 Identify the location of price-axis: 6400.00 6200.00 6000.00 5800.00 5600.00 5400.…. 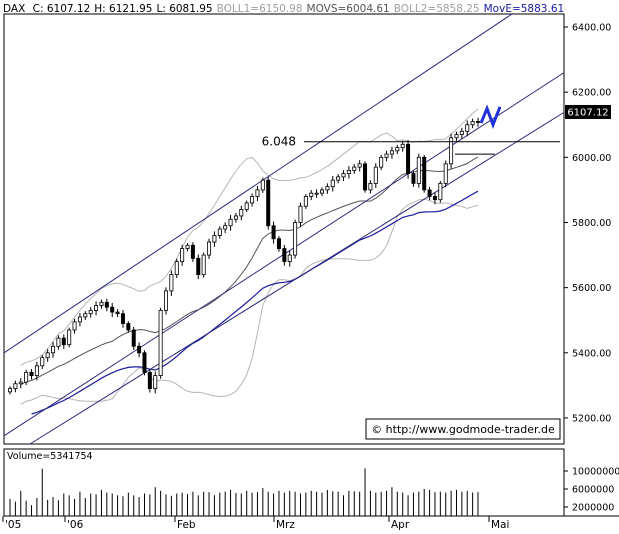
(587, 223).